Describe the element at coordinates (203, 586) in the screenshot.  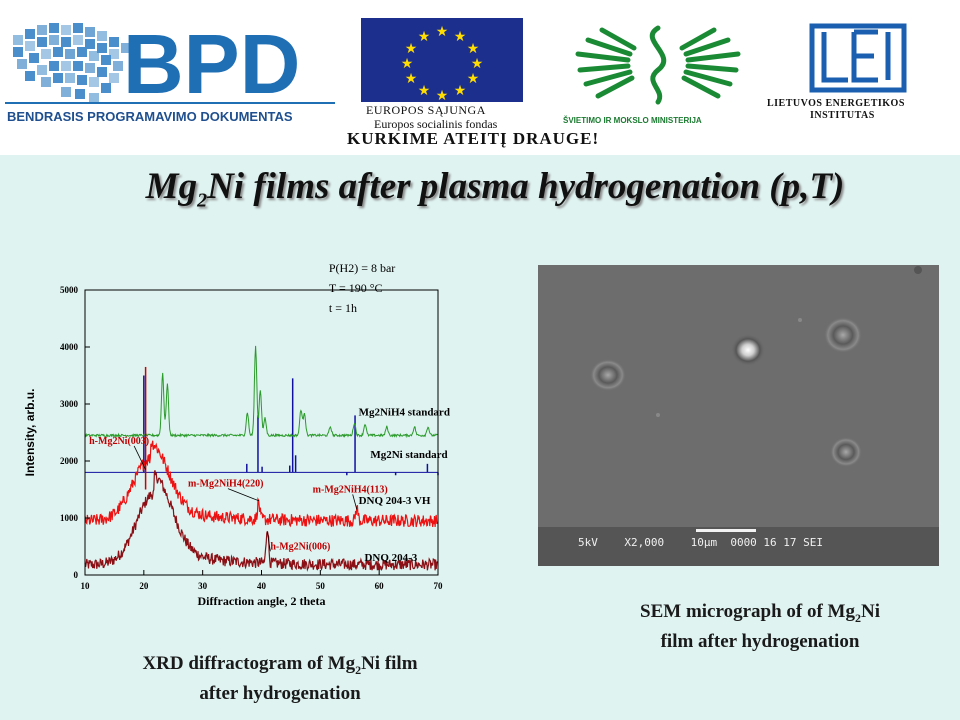
I see `x-tick-label: 30` at that location.